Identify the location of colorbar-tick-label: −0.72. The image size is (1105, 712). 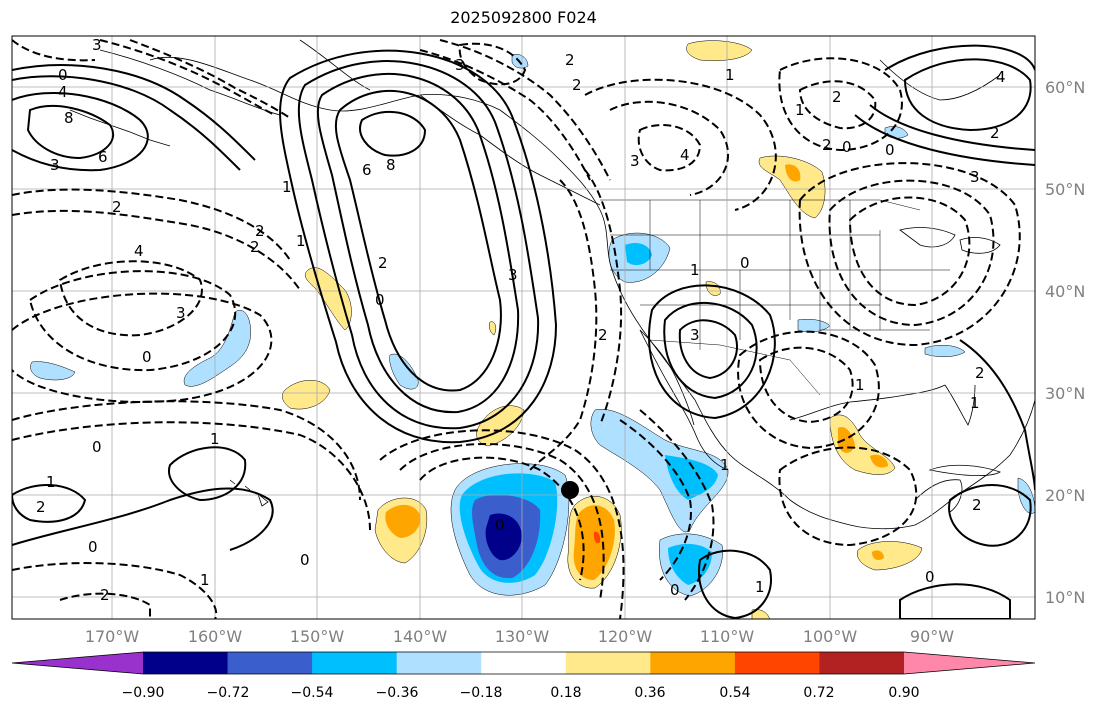
(228, 693).